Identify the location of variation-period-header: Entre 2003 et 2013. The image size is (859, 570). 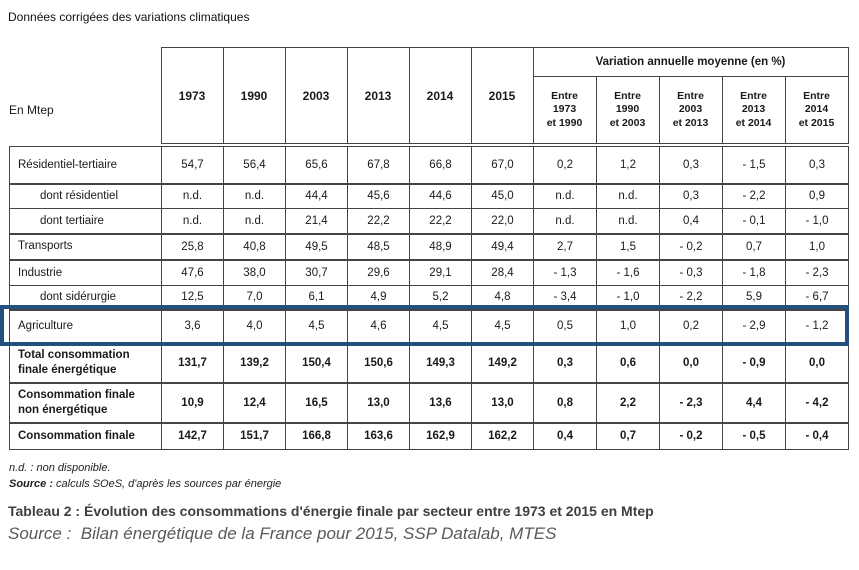
(690, 110).